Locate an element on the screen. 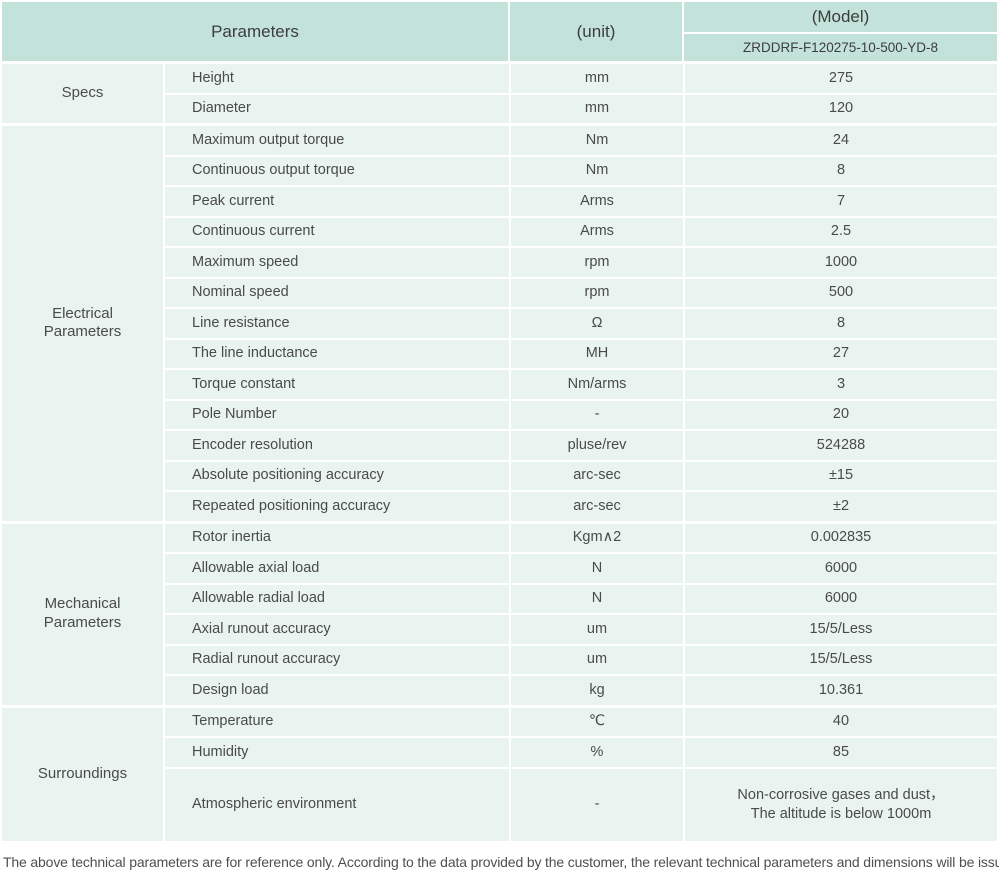  param-name: Atmospheric environment is located at coordinates (337, 804).